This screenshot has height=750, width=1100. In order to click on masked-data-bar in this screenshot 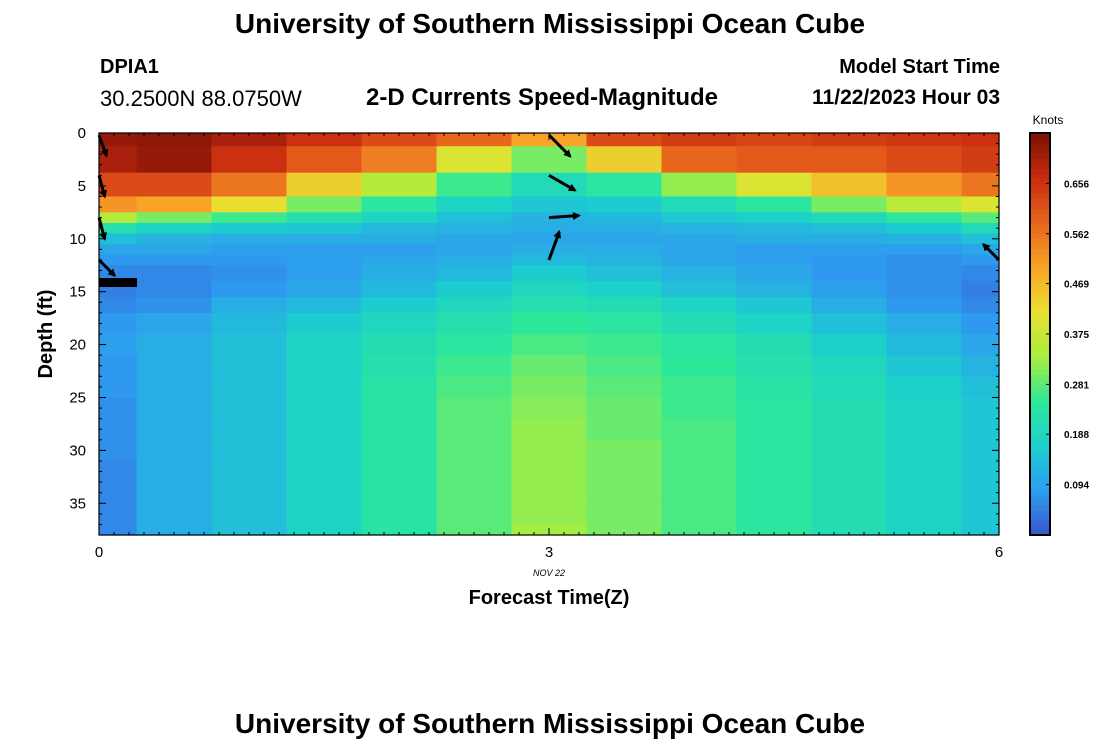, I will do `click(118, 282)`.